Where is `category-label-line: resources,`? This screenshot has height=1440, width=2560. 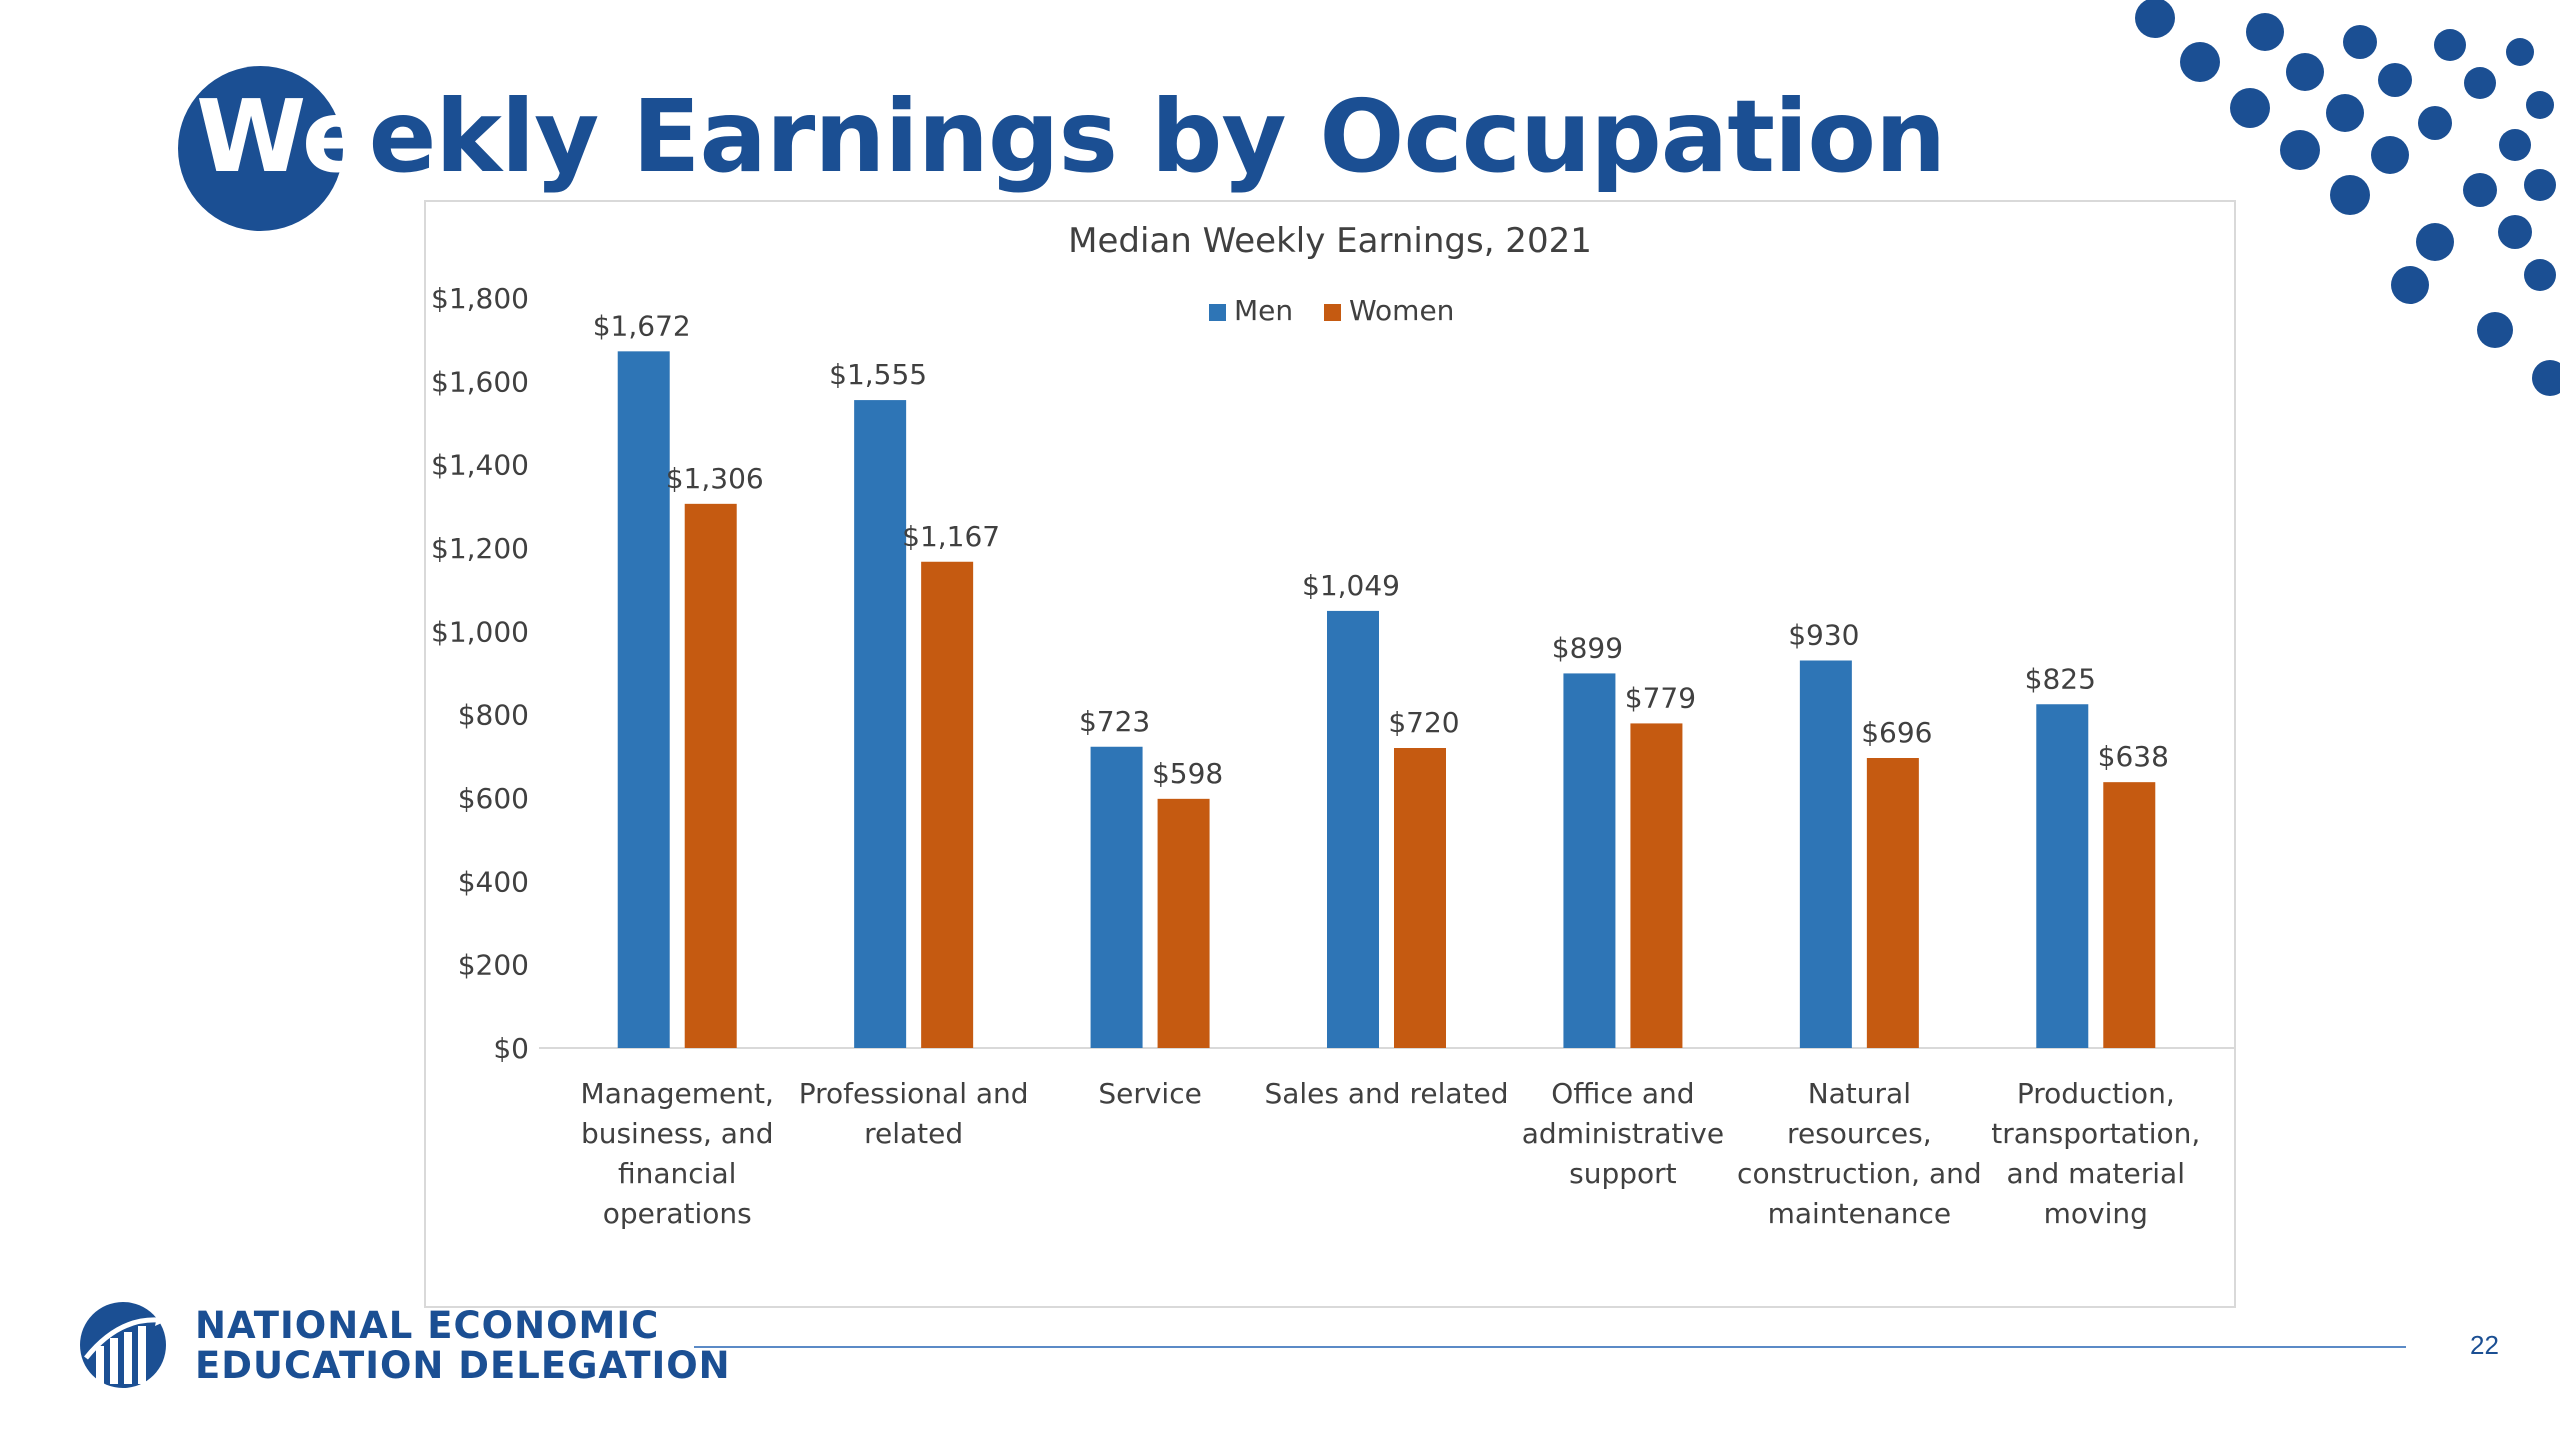
category-label-line: resources, is located at coordinates (1859, 1133).